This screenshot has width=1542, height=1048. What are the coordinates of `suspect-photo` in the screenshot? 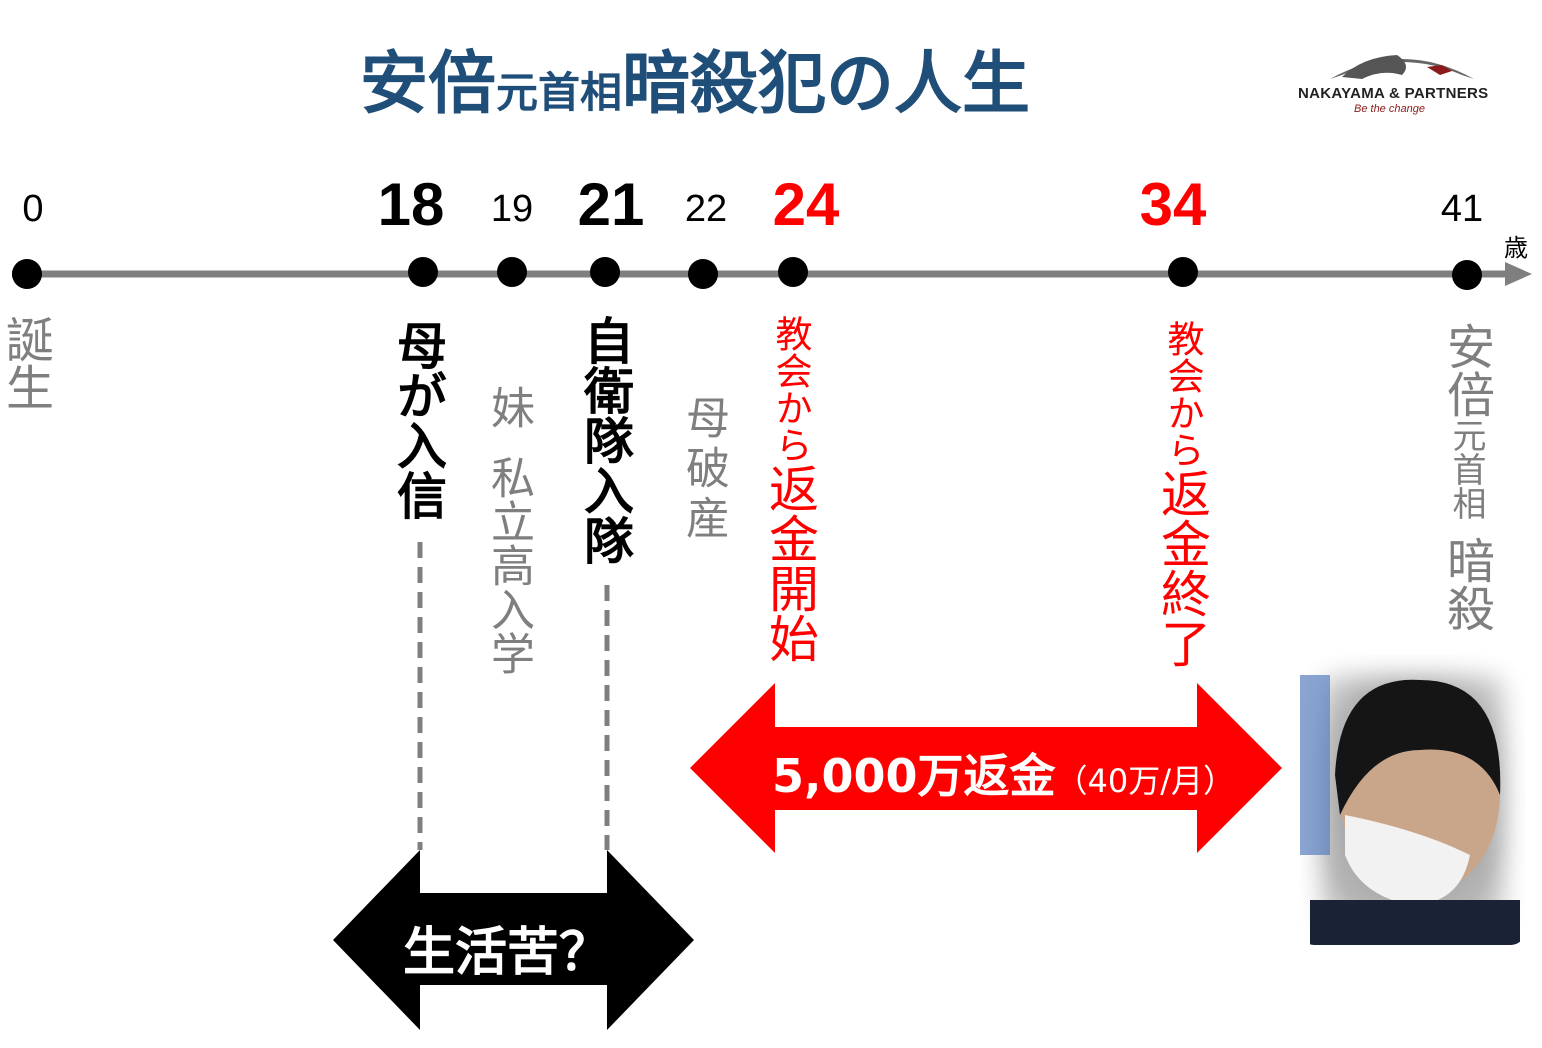 It's located at (1412, 800).